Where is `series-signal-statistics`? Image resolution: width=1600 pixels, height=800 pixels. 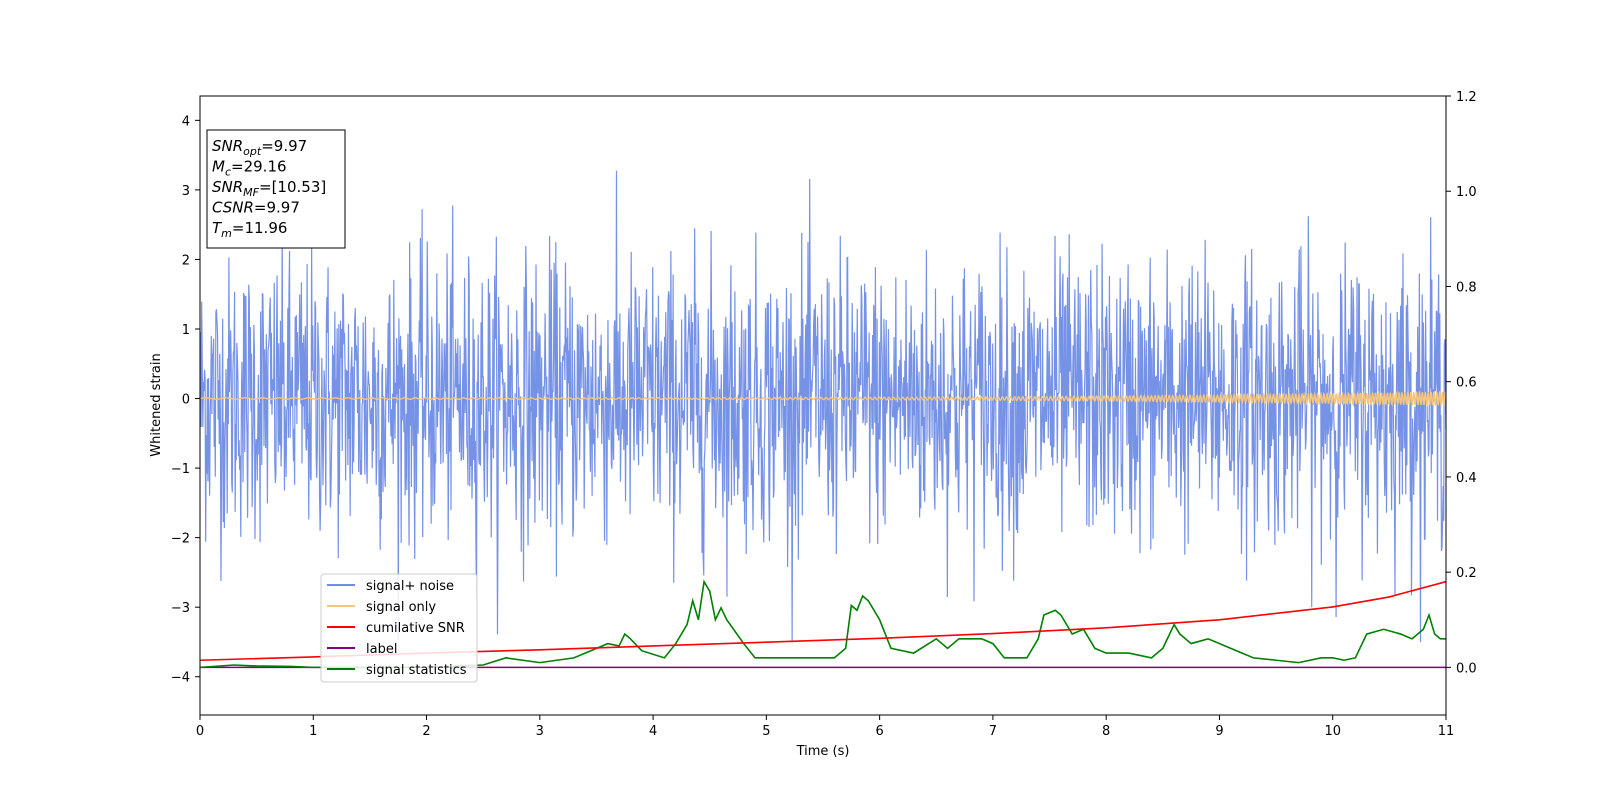 series-signal-statistics is located at coordinates (823, 624).